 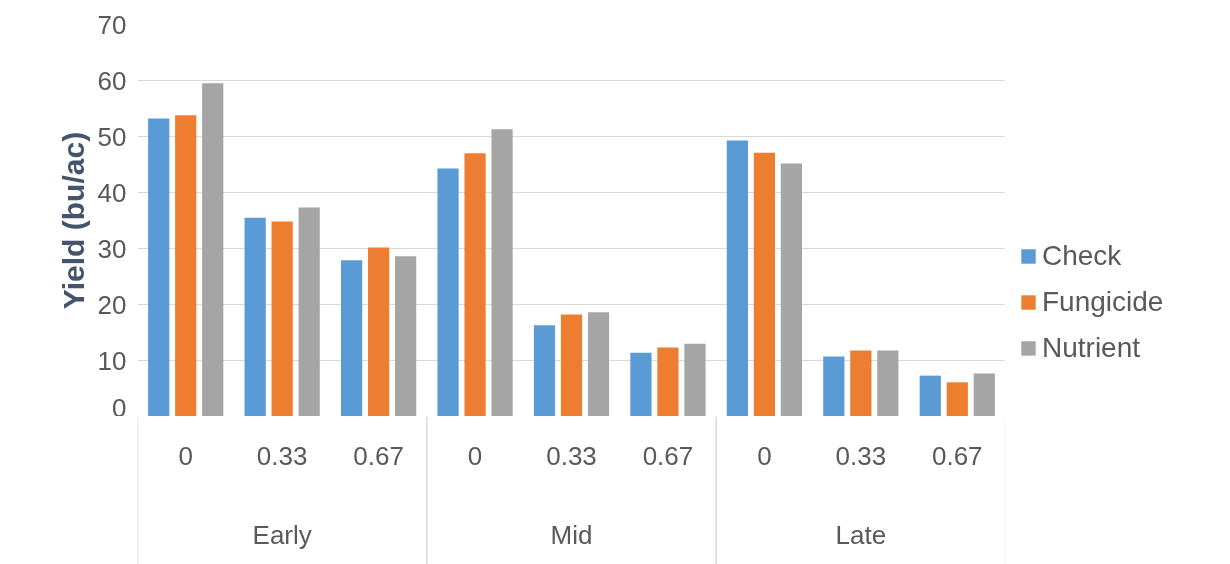 I want to click on y-tick-label: 60, so click(x=112, y=80).